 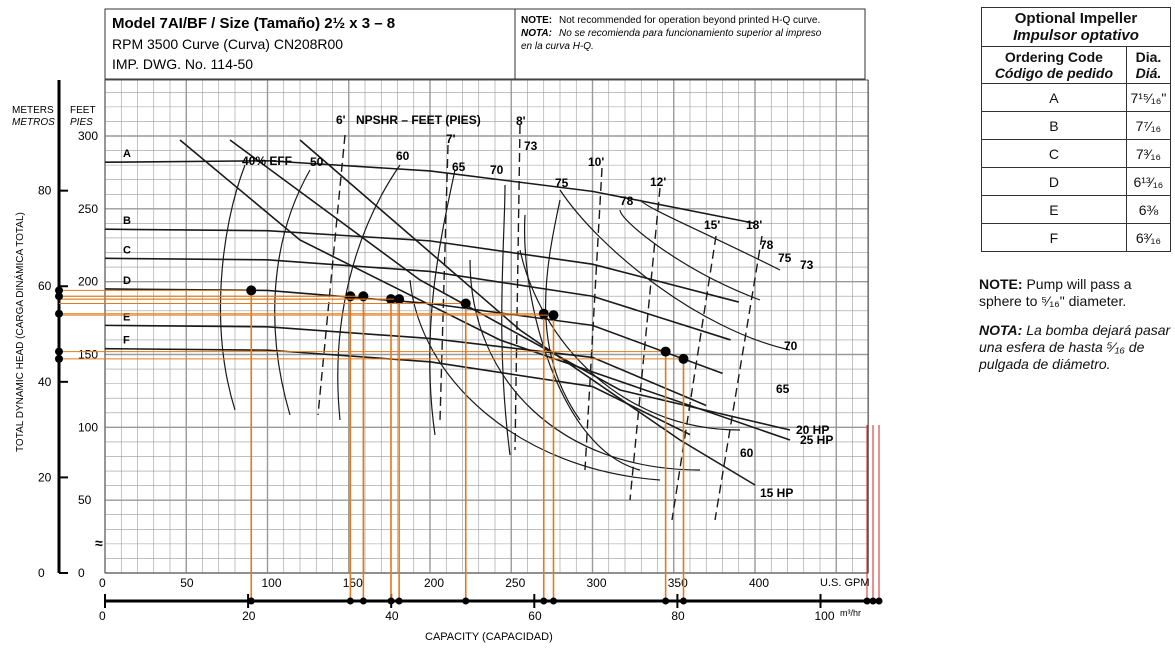 What do you see at coordinates (88, 136) in the screenshot?
I see `feet-tick-label: 300` at bounding box center [88, 136].